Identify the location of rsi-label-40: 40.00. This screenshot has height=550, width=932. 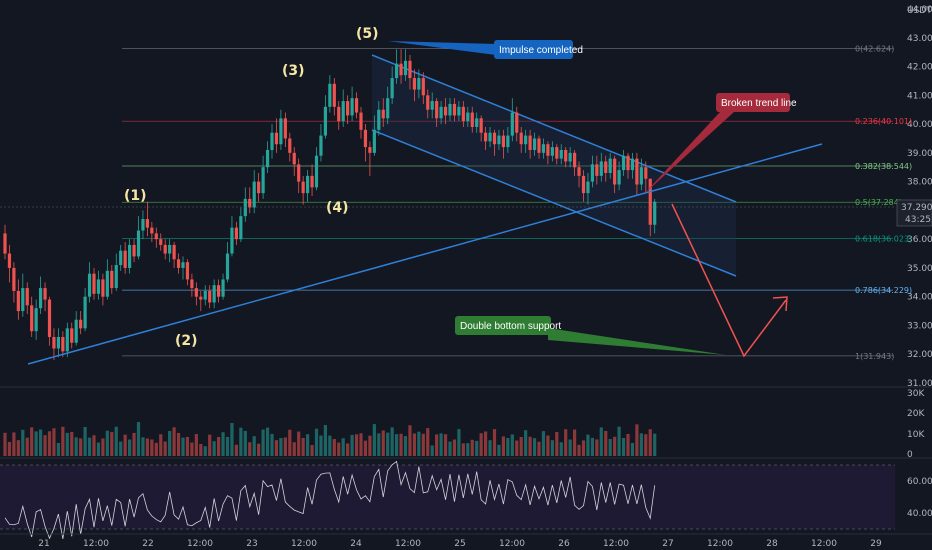
(919, 514).